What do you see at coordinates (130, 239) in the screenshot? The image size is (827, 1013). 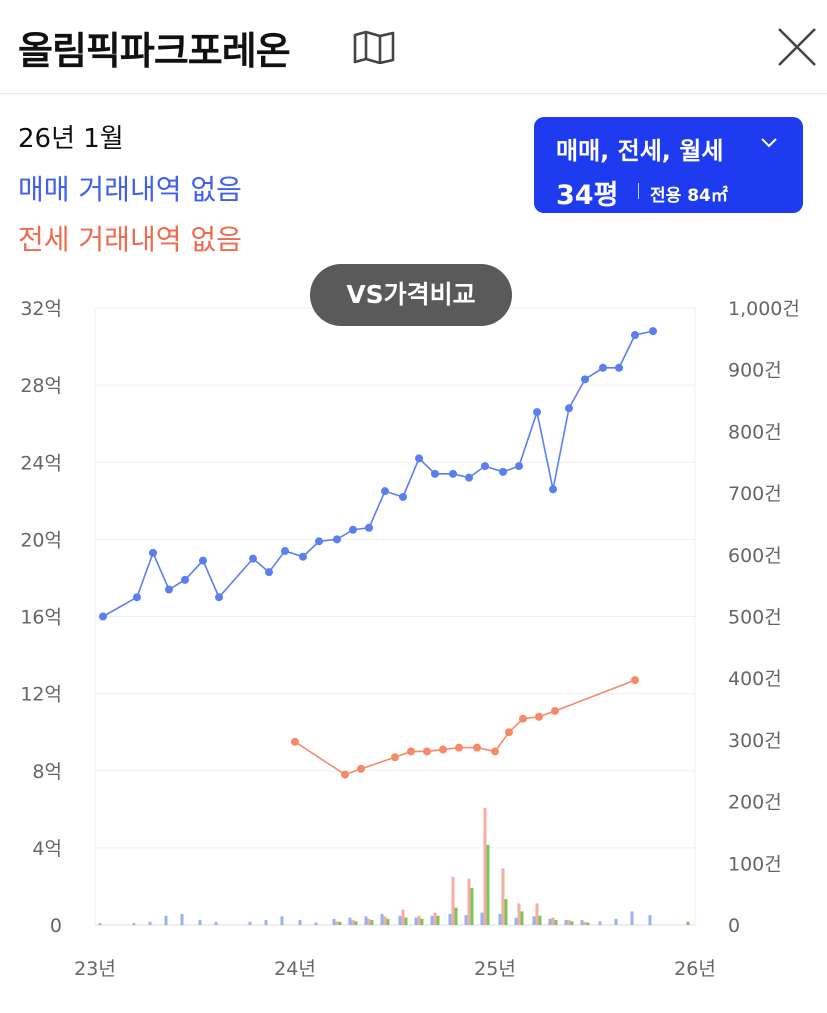 I see `jeonse-status: 전세 거래내역 없음` at bounding box center [130, 239].